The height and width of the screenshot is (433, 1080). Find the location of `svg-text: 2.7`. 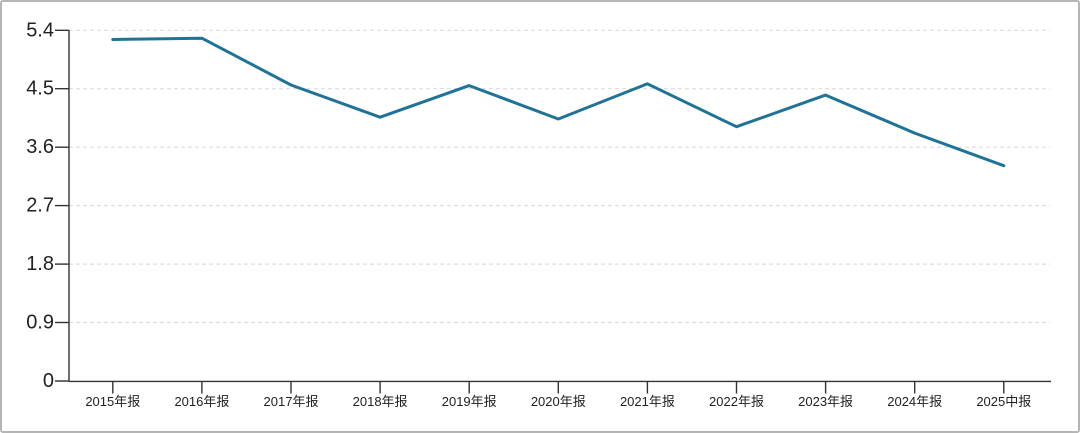

svg-text: 2.7 is located at coordinates (40, 206).